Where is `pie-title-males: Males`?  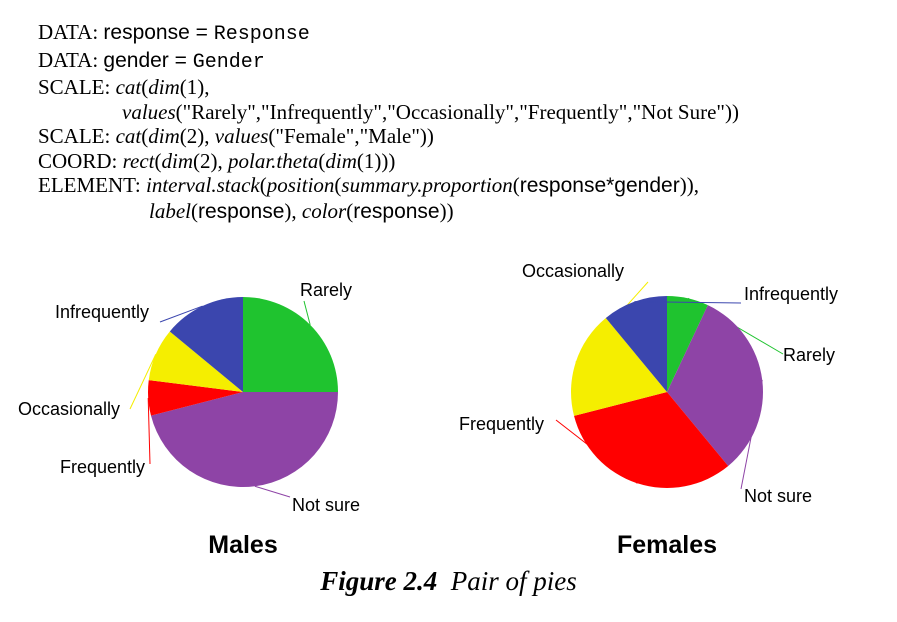
pie-title-males: Males is located at coordinates (242, 545).